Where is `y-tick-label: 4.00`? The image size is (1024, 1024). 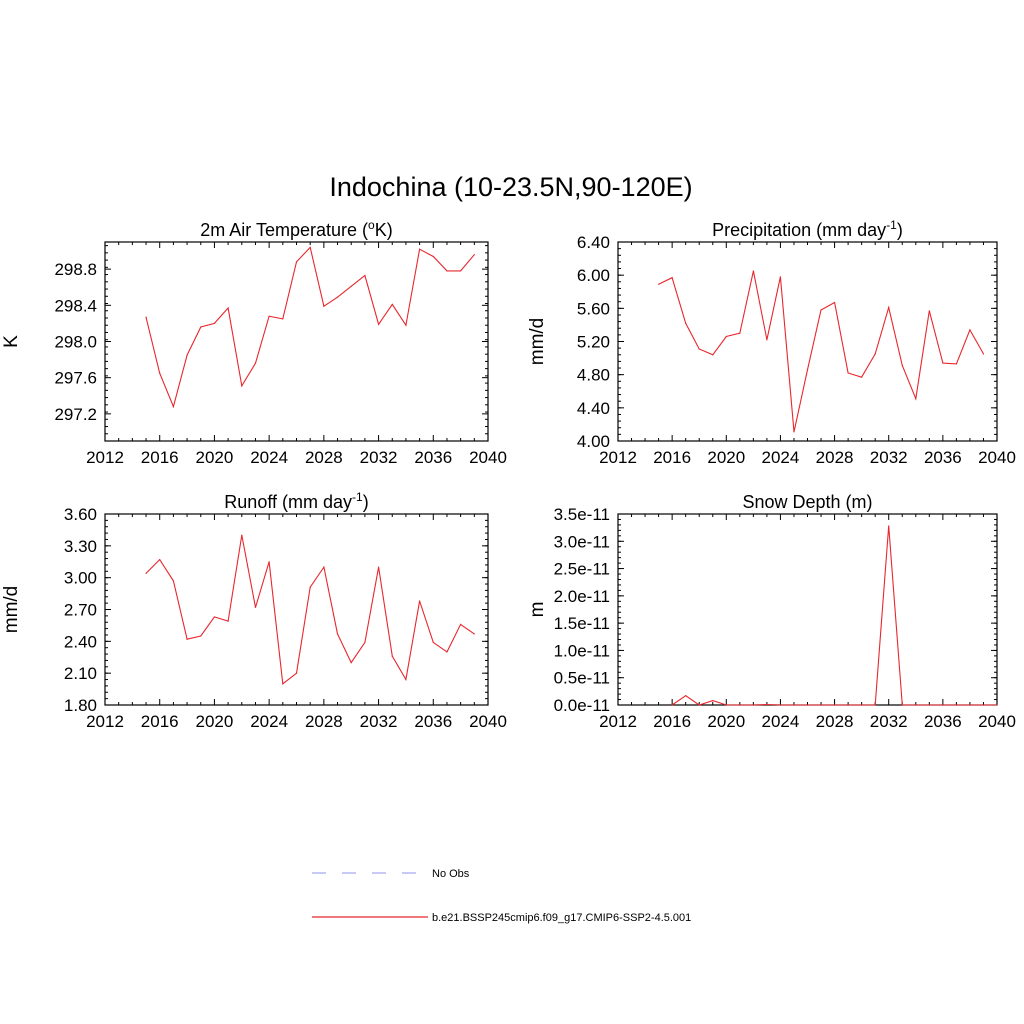 y-tick-label: 4.00 is located at coordinates (593, 441).